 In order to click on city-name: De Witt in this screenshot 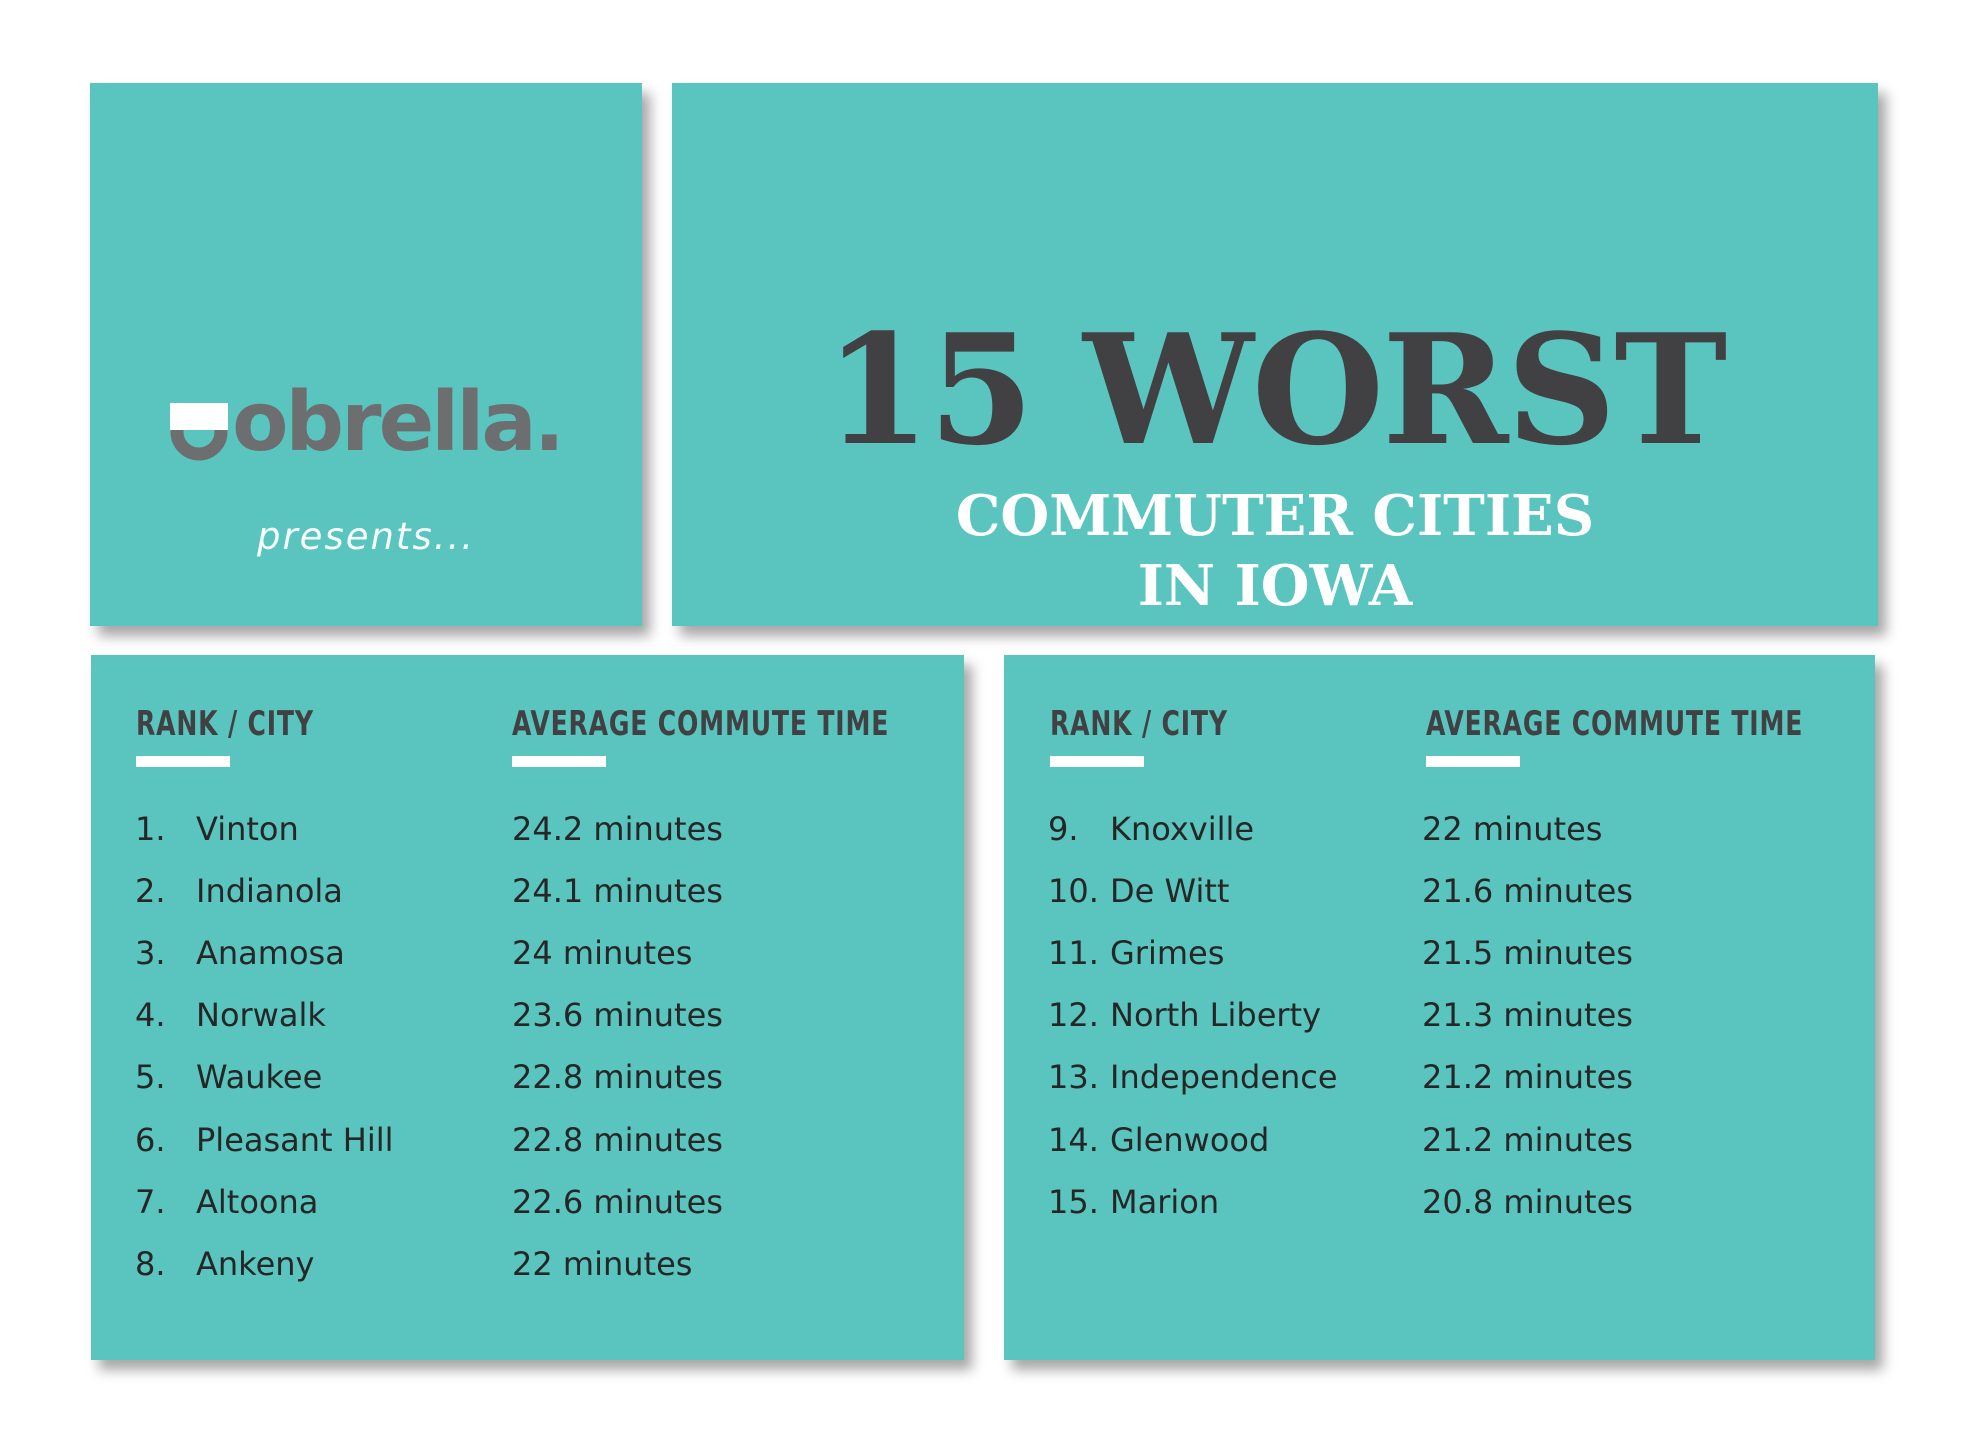, I will do `click(1170, 891)`.